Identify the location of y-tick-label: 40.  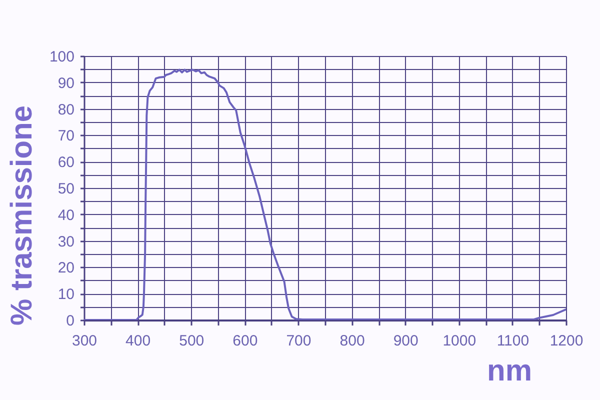
(66, 215).